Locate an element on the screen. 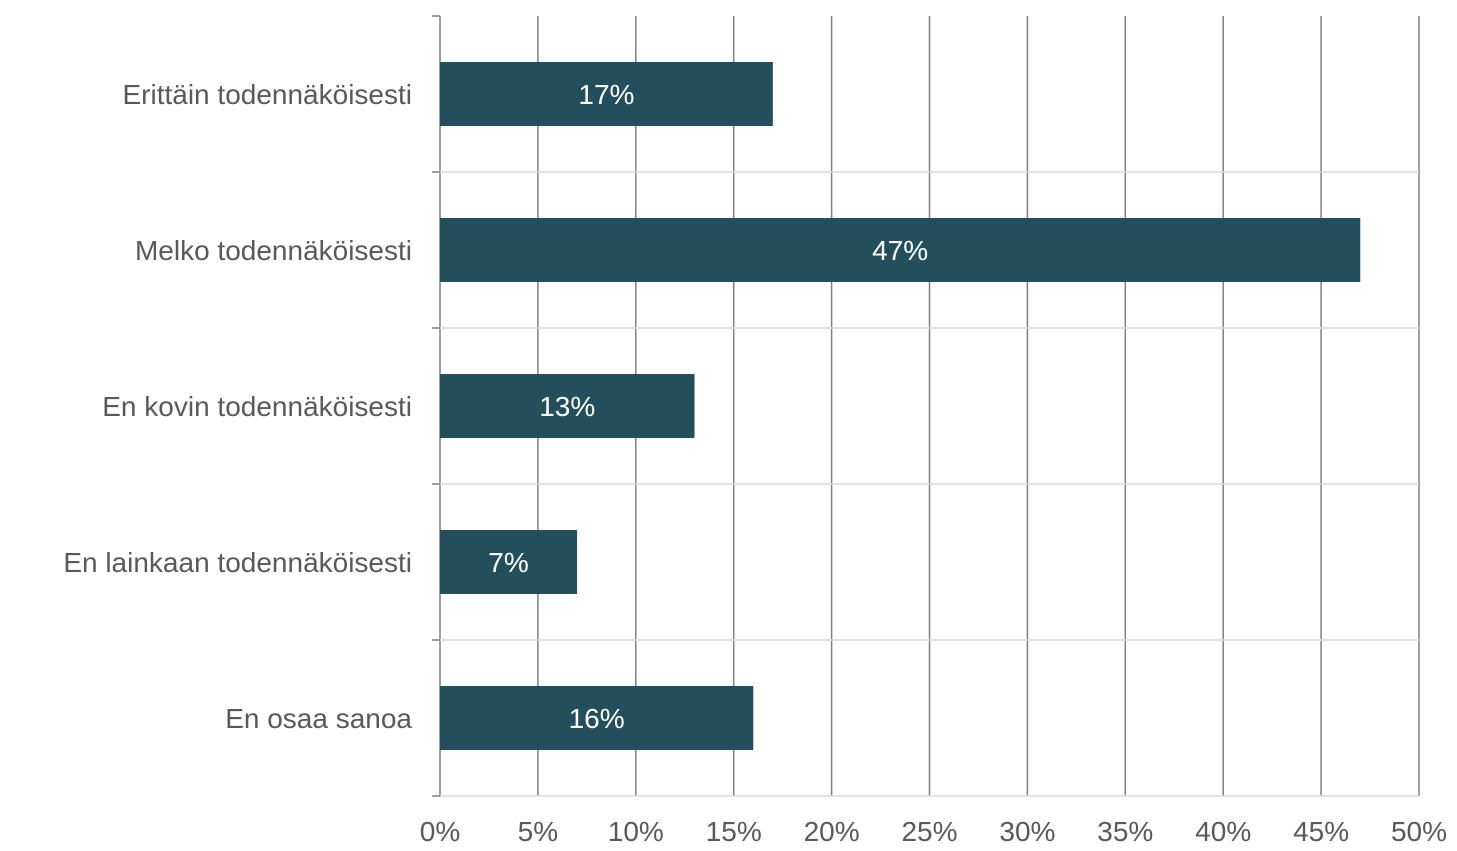 This screenshot has height=851, width=1457. category-label: Melko todennäköisesti is located at coordinates (273, 250).